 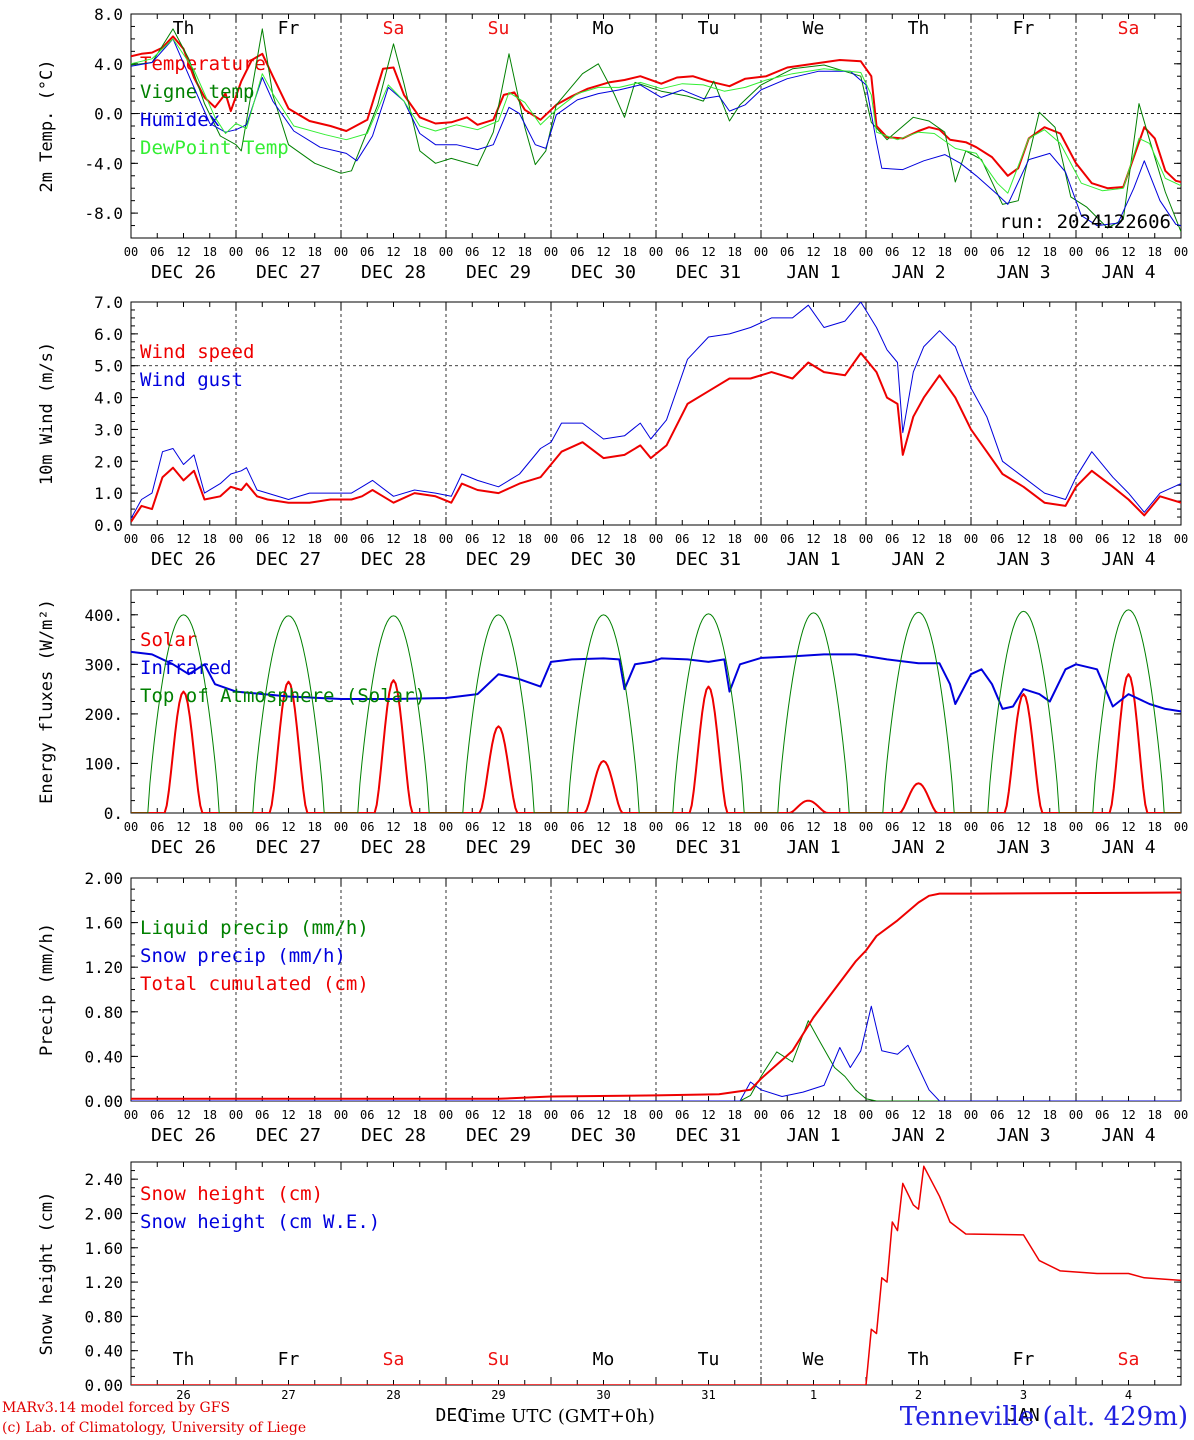 What do you see at coordinates (103, 1248) in the screenshot?
I see `y-tick-label: 1.60` at bounding box center [103, 1248].